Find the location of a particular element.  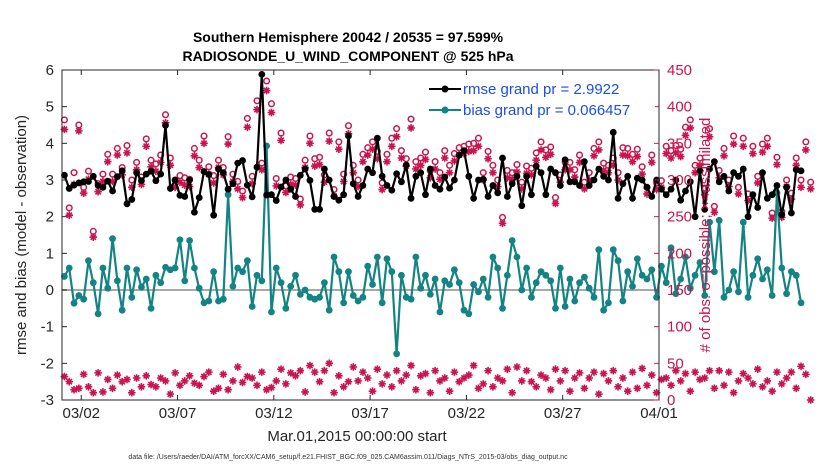

legend-rmse-marker is located at coordinates (445, 89).